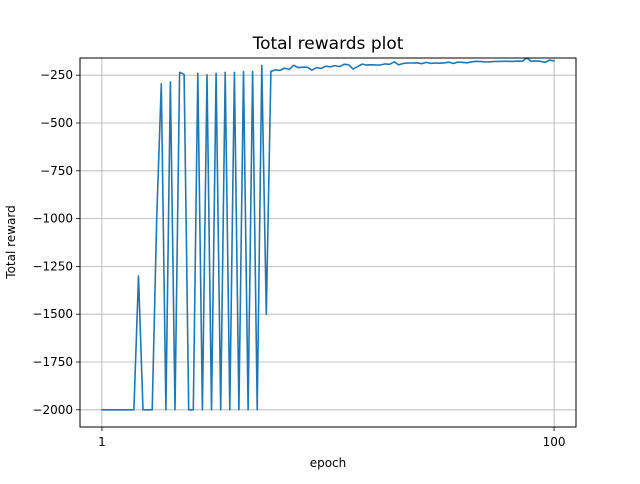 This screenshot has height=484, width=640. What do you see at coordinates (56, 242) in the screenshot?
I see `y-tick-layer: −250 −500 −750 −1000 −1250 −1500 −1750 −2000` at bounding box center [56, 242].